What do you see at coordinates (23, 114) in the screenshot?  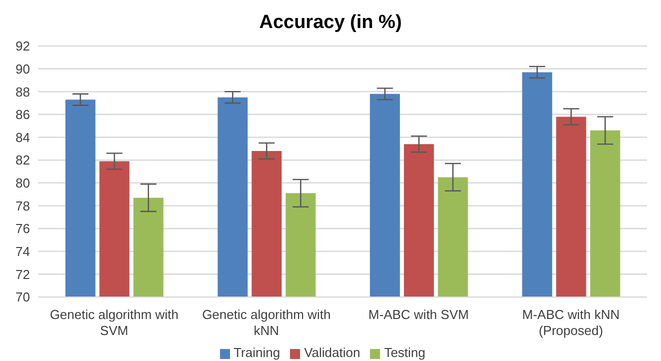 I see `y-tick-label: 86` at bounding box center [23, 114].